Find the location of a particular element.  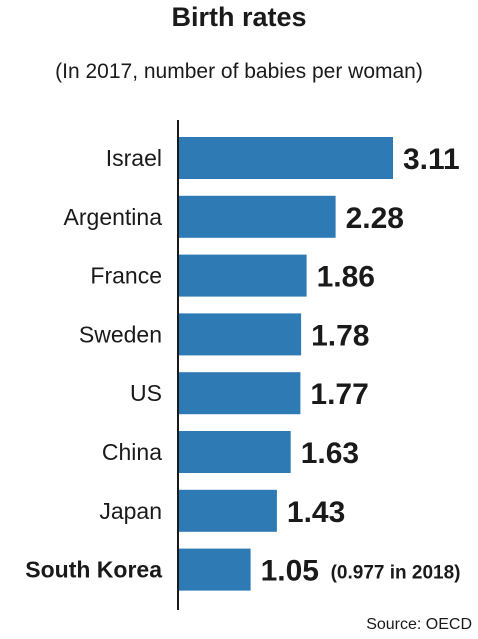

value-label-sweden: 1.78 is located at coordinates (340, 335).